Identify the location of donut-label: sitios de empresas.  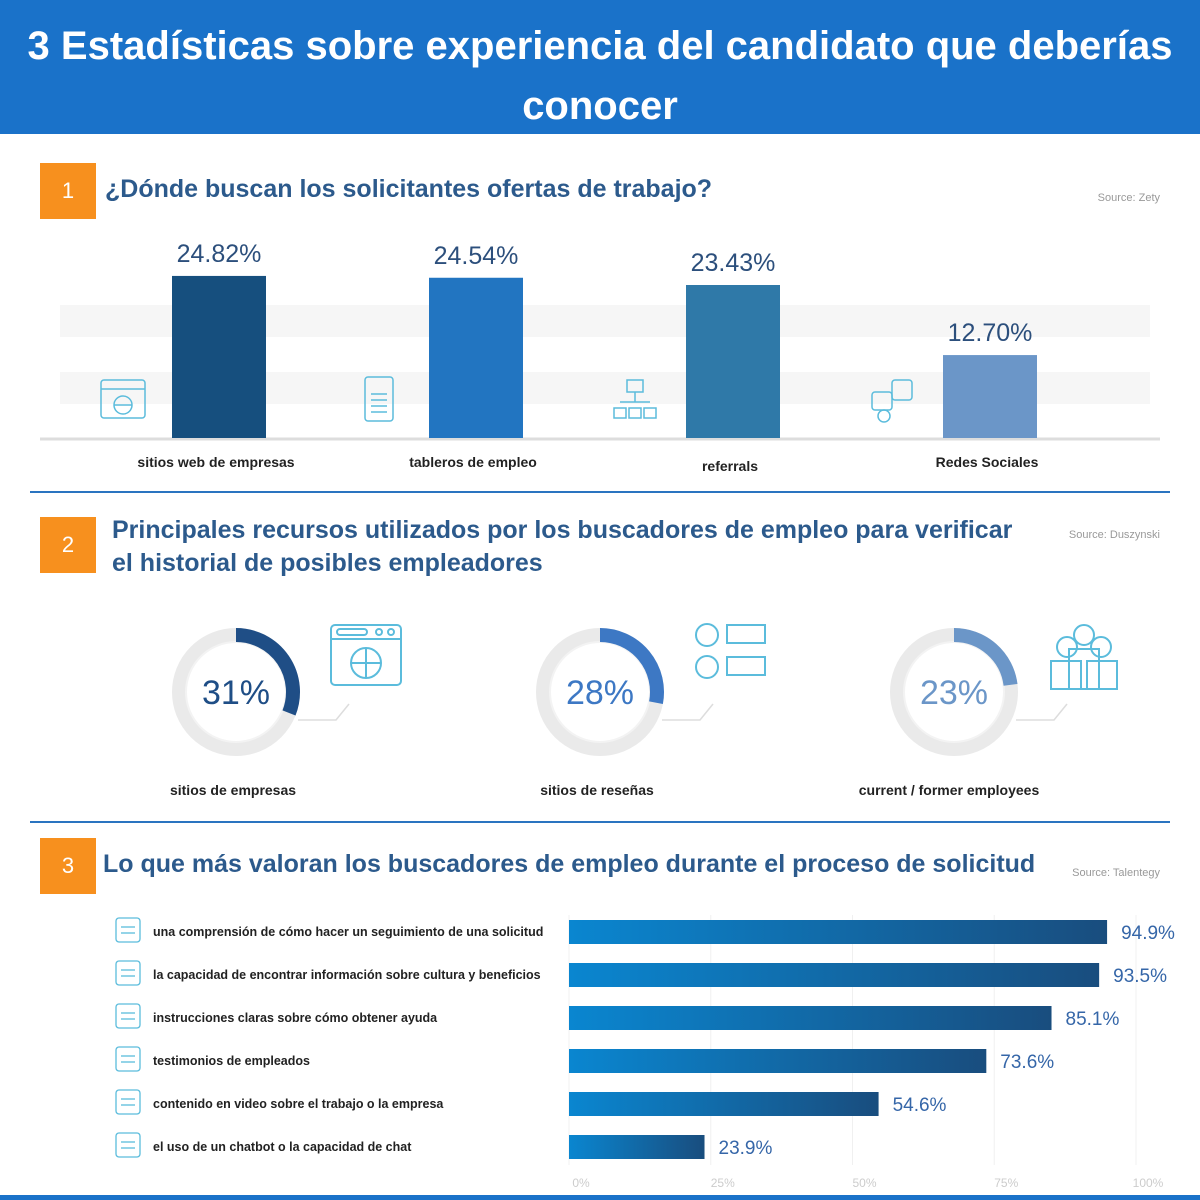
(233, 790).